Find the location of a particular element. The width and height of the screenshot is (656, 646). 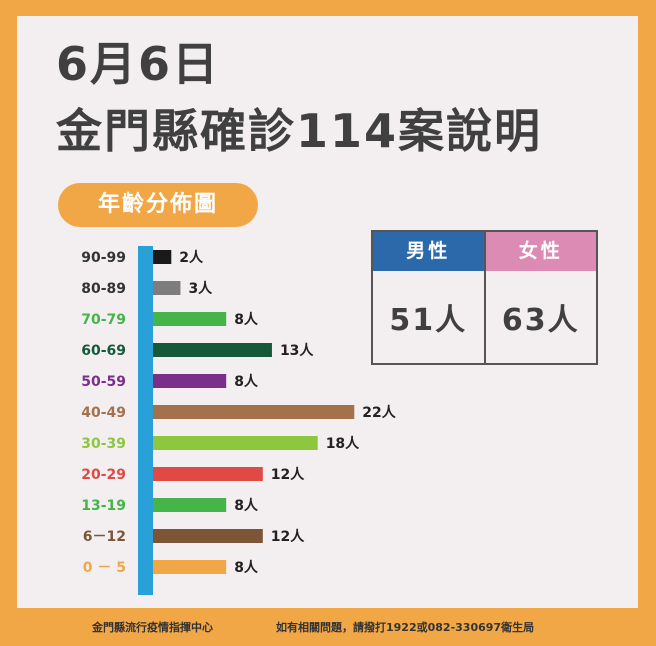

gender-table: 男性 51人 女性 63人 is located at coordinates (484, 297).